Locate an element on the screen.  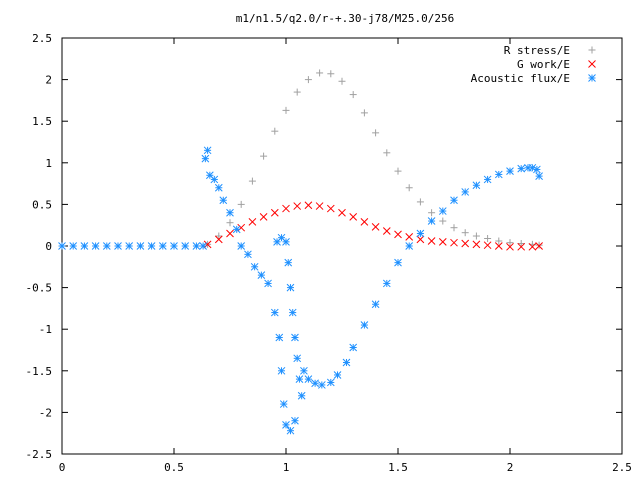
y-tick-label: -2 is located at coordinates (45, 412).